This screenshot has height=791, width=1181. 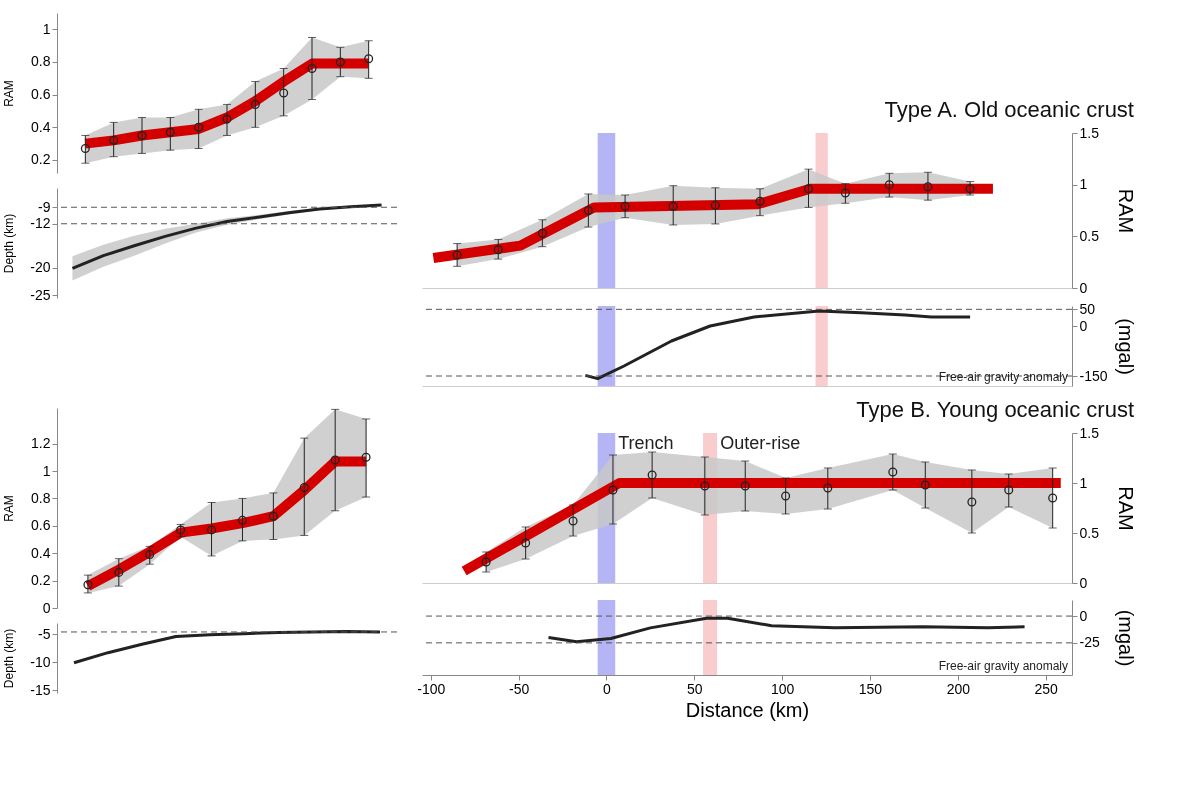 I want to click on chart-title: Type A. Old oceanic crust, so click(x=1009, y=109).